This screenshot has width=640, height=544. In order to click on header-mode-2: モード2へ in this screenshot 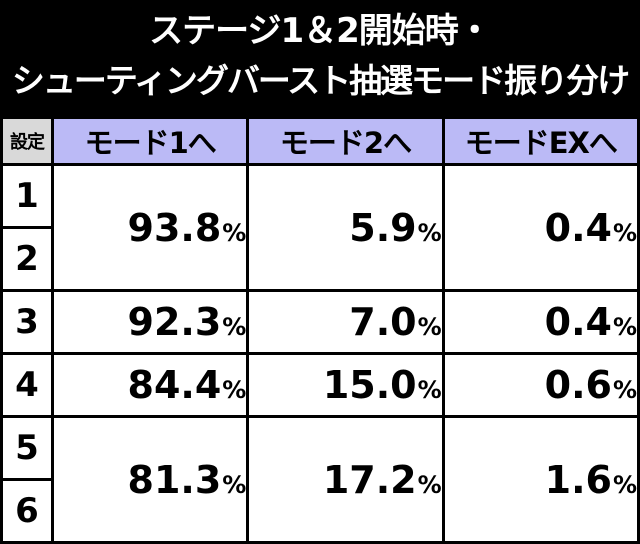, I will do `click(345, 141)`.